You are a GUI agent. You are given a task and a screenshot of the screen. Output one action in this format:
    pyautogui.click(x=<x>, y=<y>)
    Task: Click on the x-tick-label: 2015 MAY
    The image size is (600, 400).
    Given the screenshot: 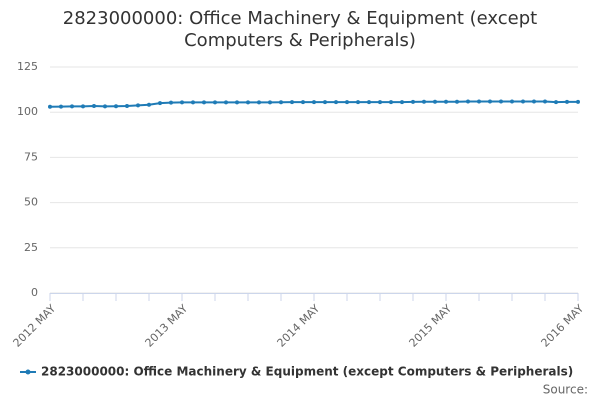 What is the action you would take?
    pyautogui.click(x=431, y=326)
    